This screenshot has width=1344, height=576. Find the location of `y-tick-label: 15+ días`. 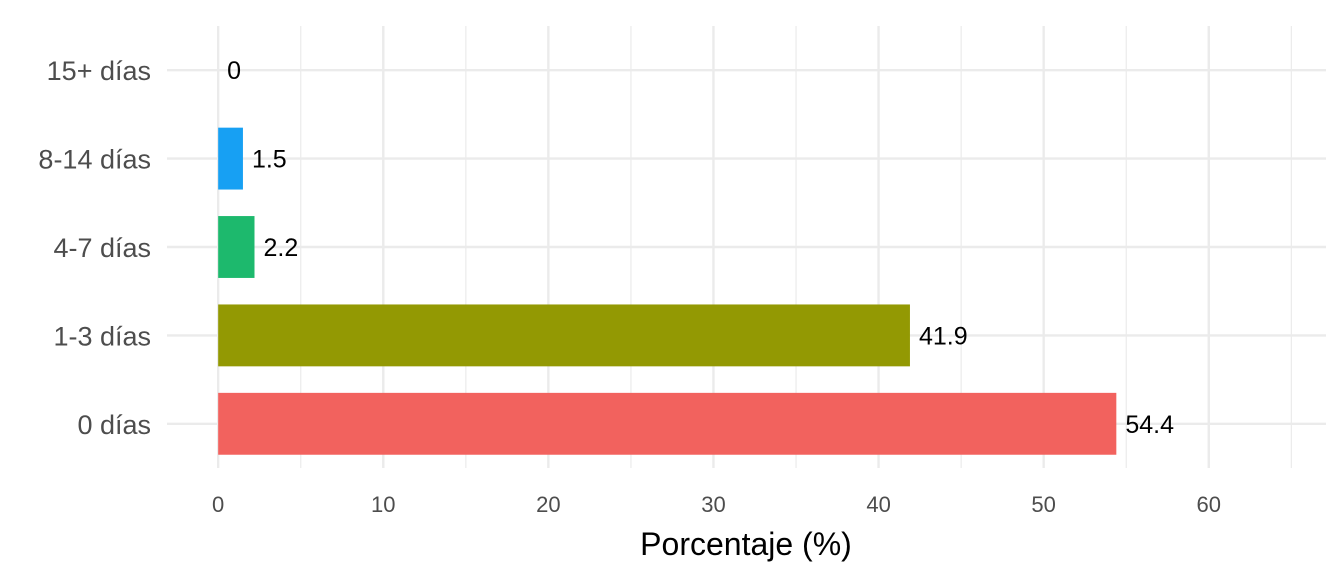

y-tick-label: 15+ días is located at coordinates (99, 71).